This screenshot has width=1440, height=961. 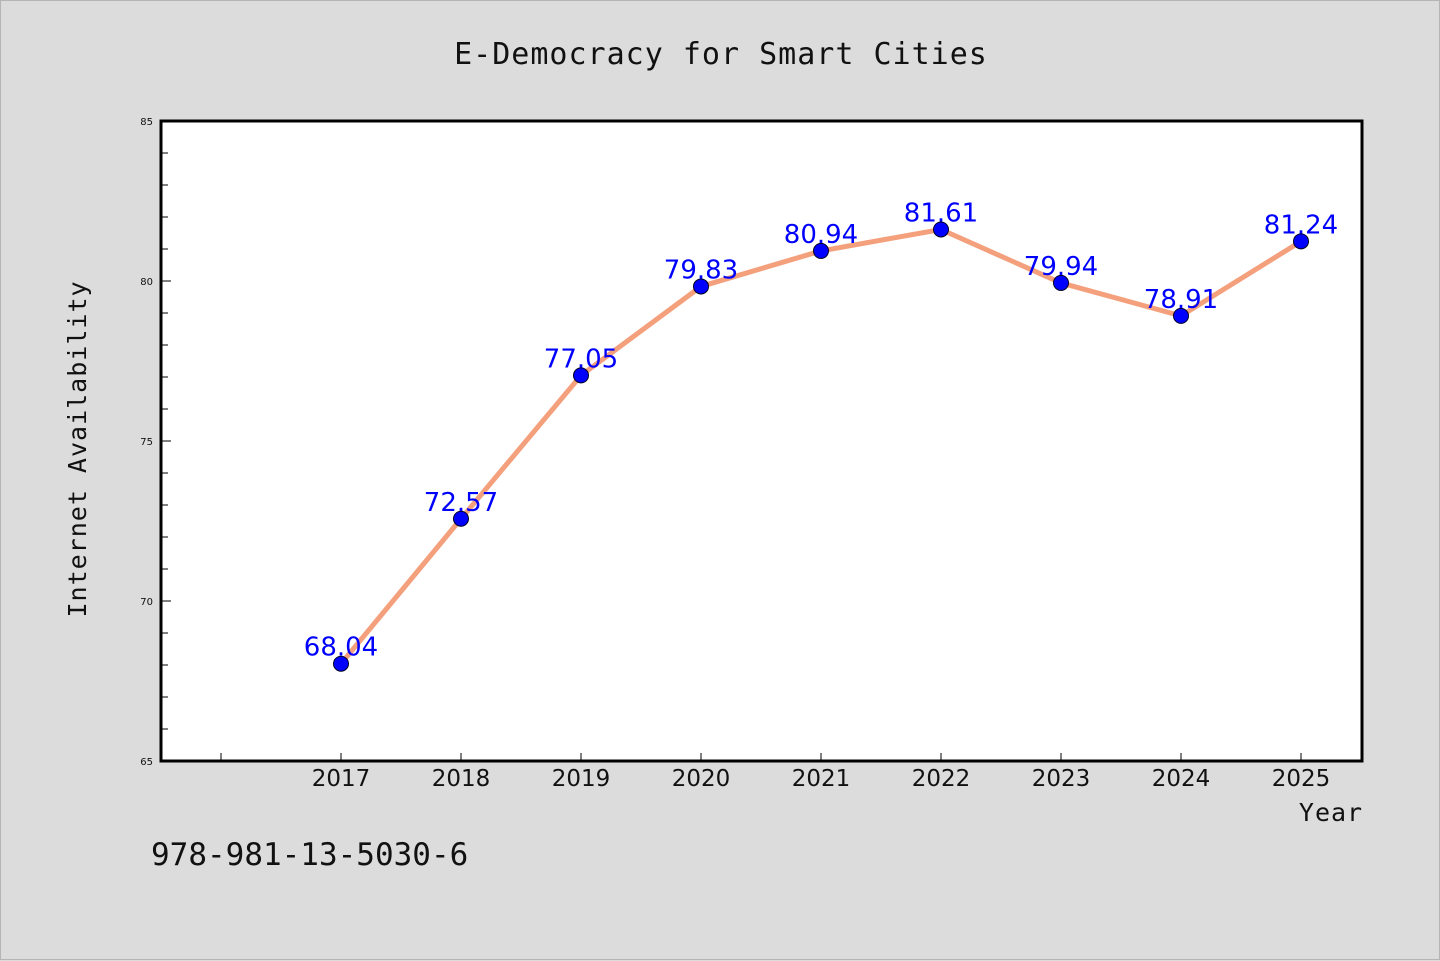 I want to click on x-tick-label: 2017, so click(x=341, y=779).